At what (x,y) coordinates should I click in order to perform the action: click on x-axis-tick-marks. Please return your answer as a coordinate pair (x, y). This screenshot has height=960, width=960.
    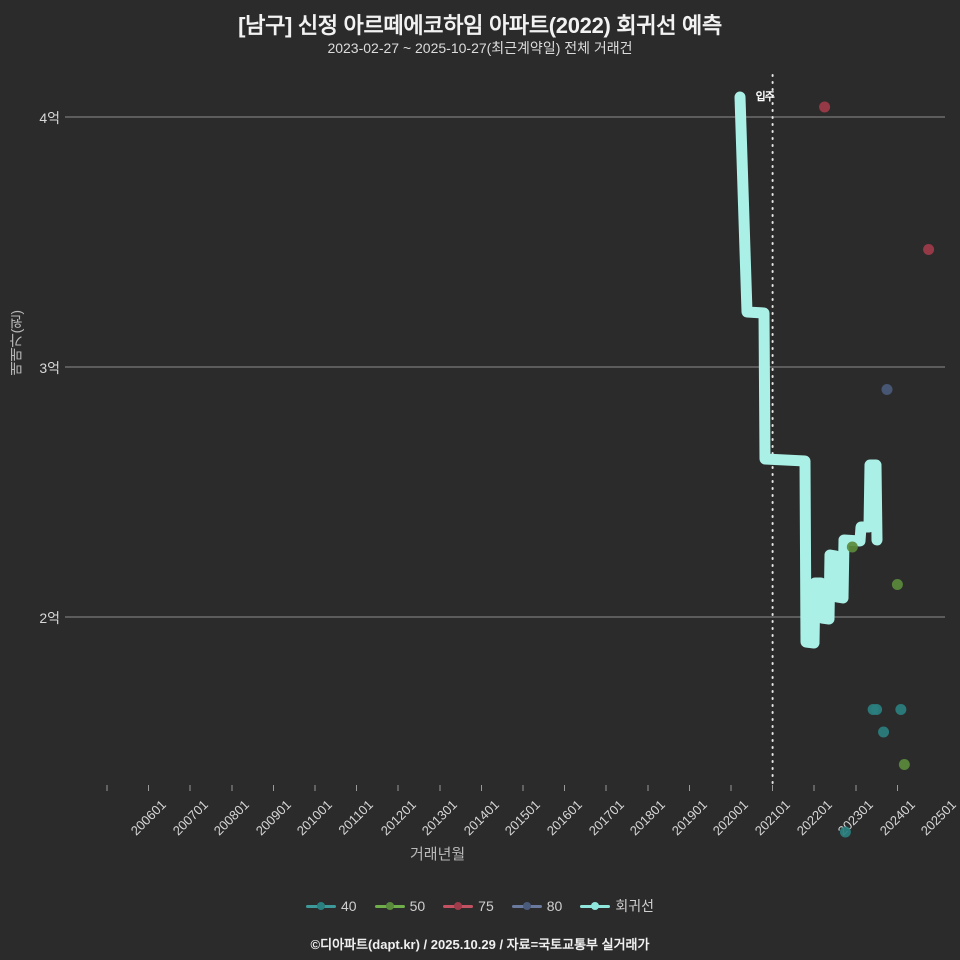
    Looking at the image, I should click on (502, 788).